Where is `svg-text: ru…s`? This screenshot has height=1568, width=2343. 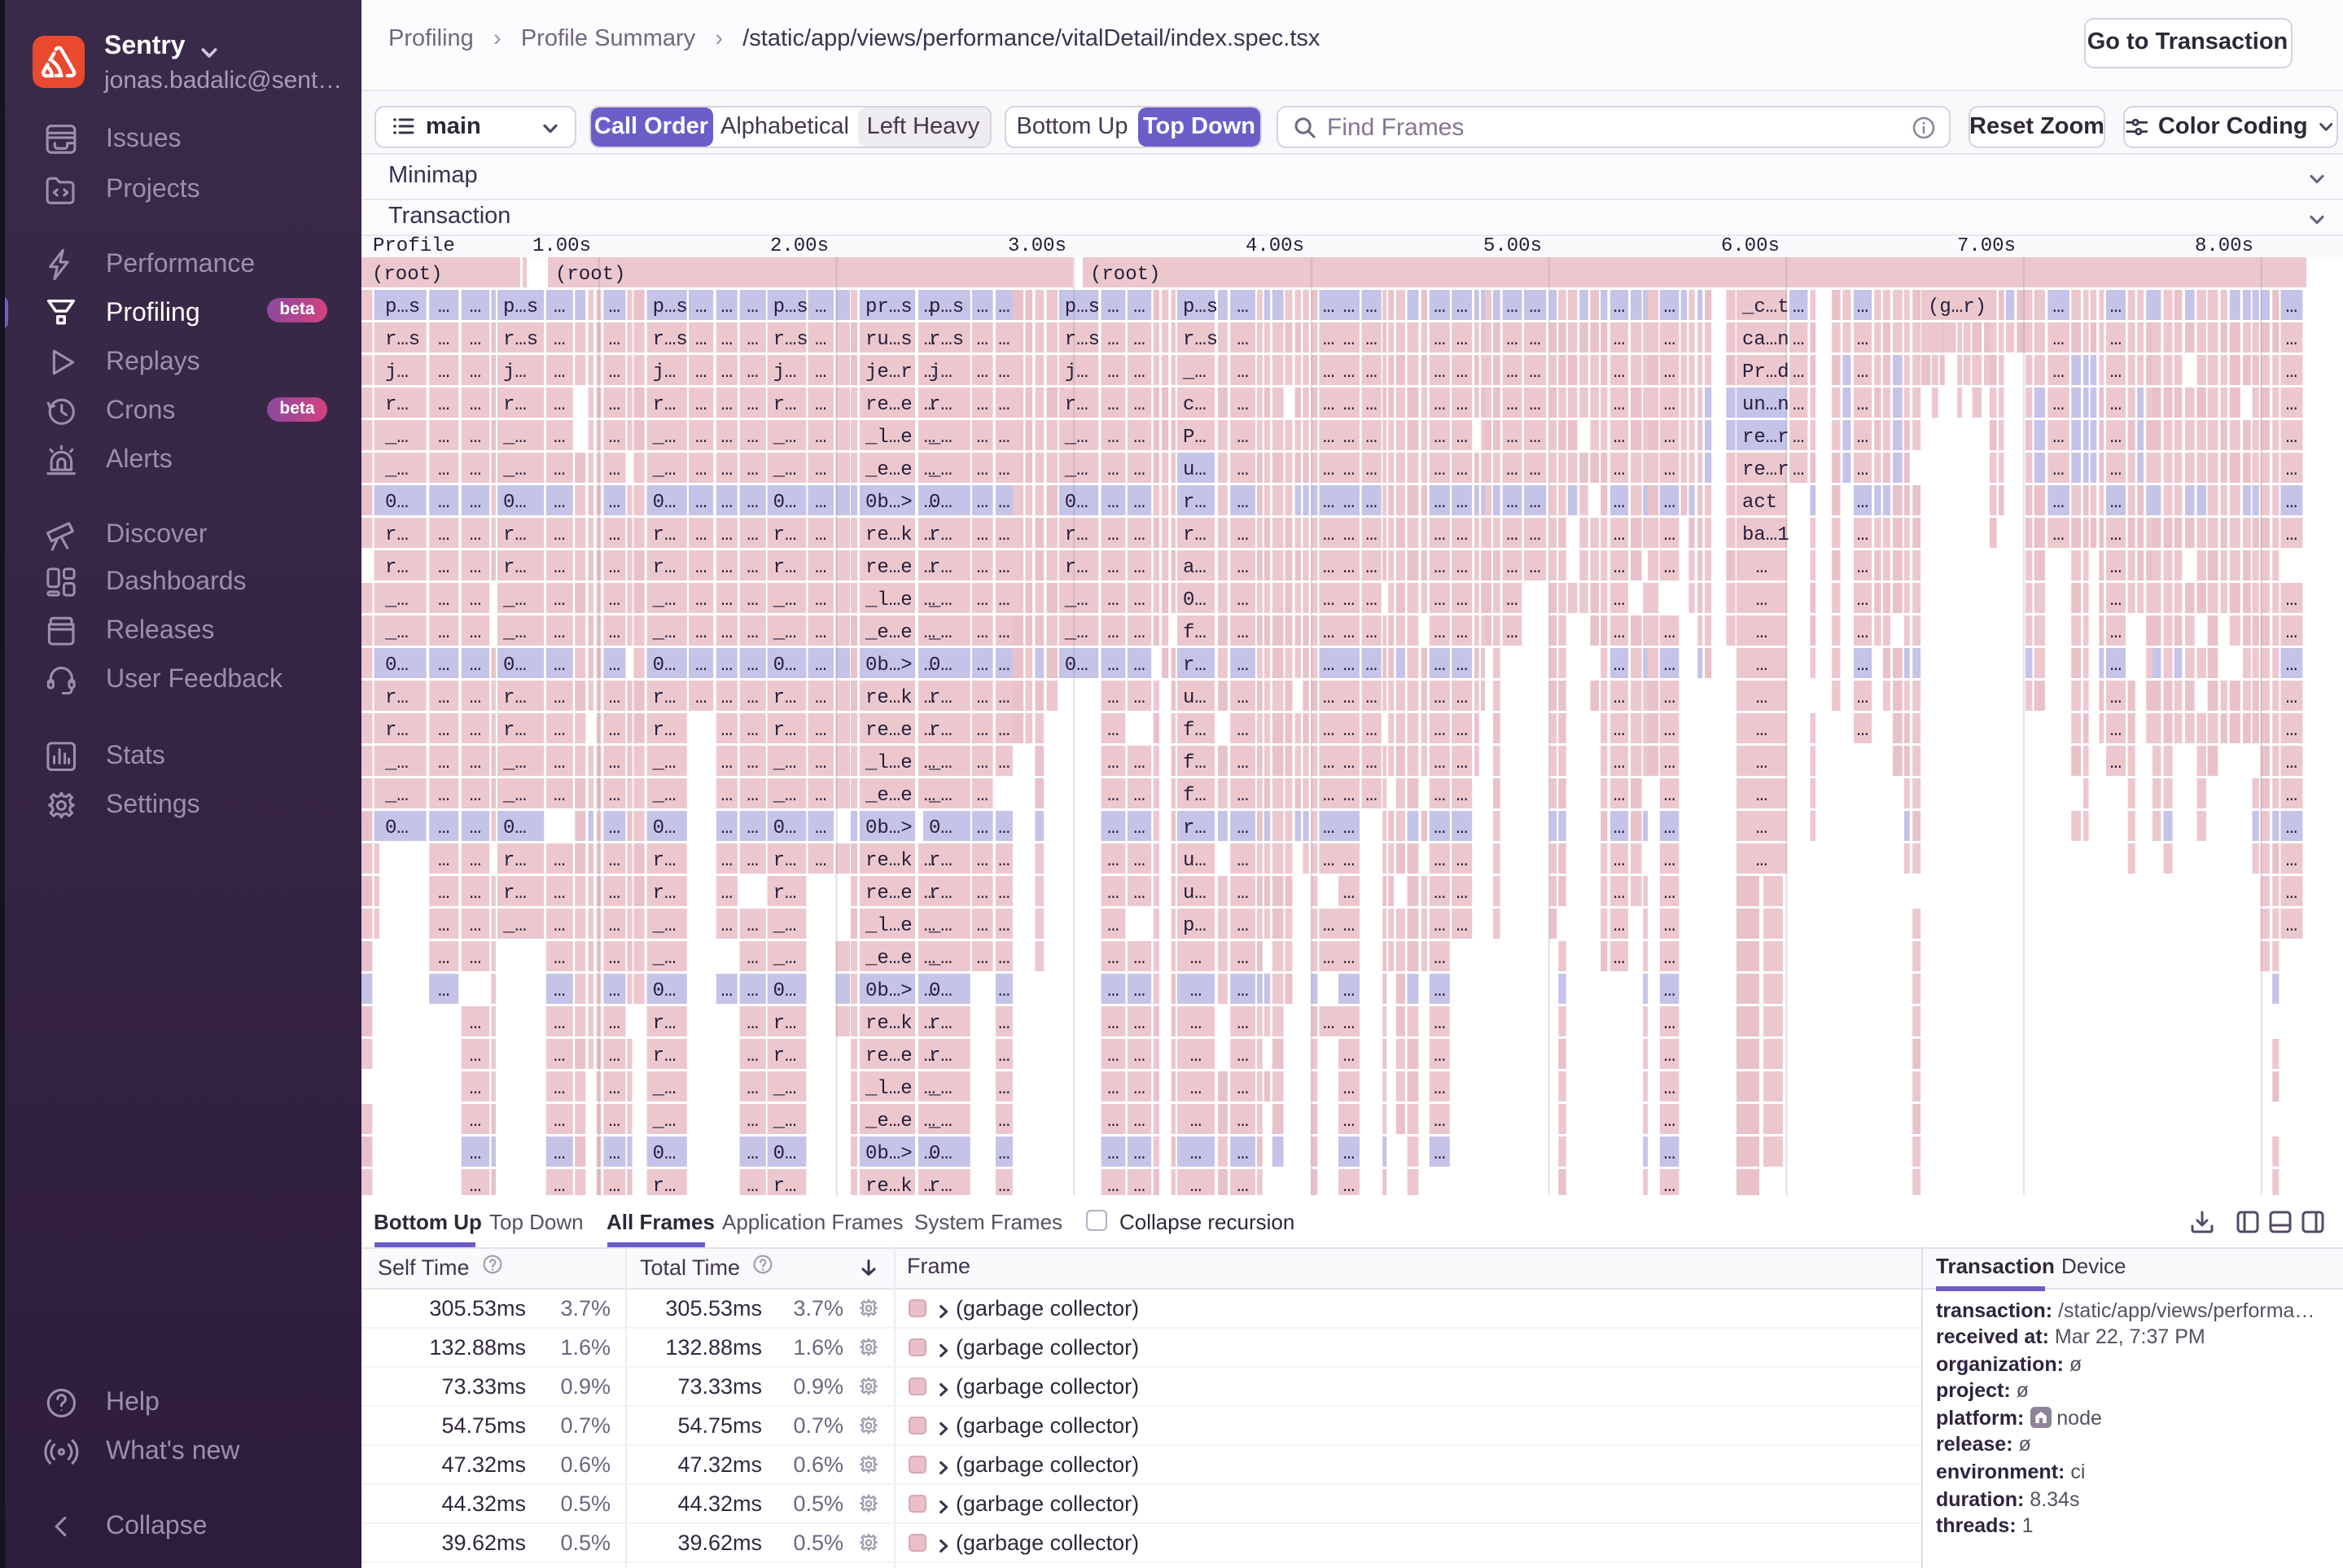 svg-text: ru…s is located at coordinates (889, 340).